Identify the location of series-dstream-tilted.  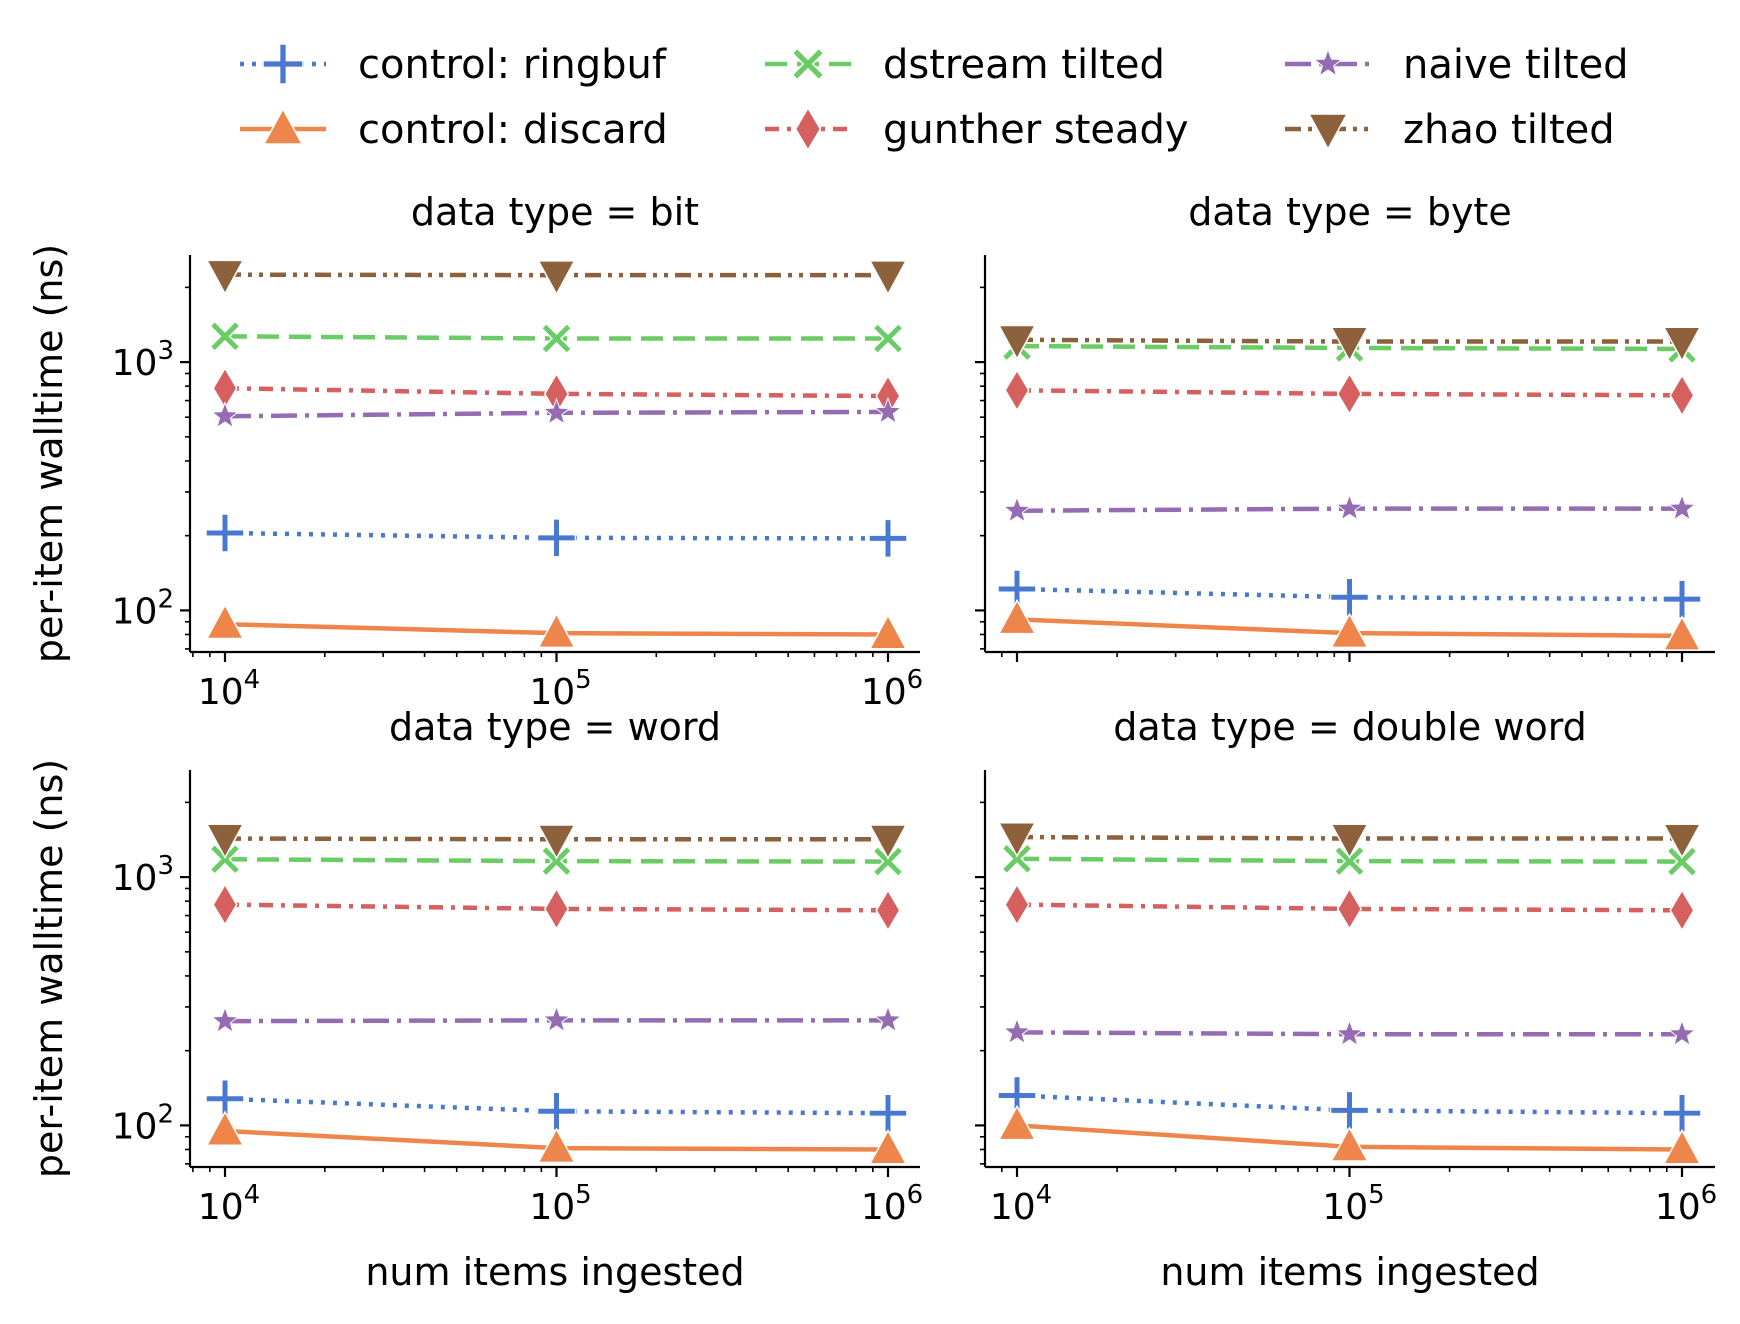
(1349, 860).